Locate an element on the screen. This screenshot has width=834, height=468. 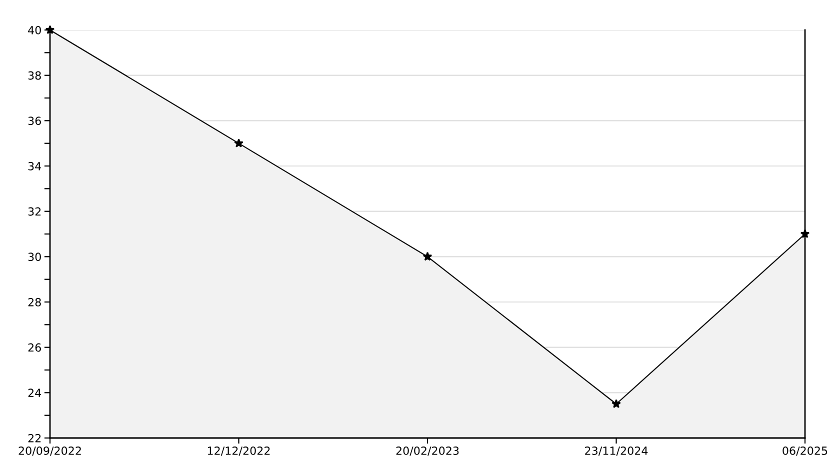
x-tick-label: 12/12/2022 is located at coordinates (239, 451).